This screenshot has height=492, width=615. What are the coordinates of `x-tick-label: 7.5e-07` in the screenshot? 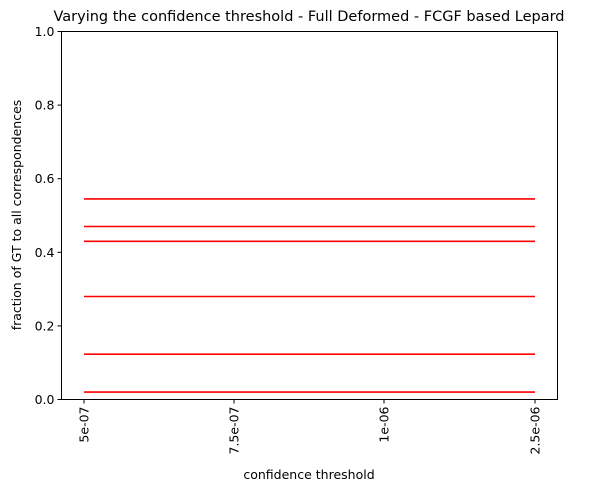 It's located at (234, 431).